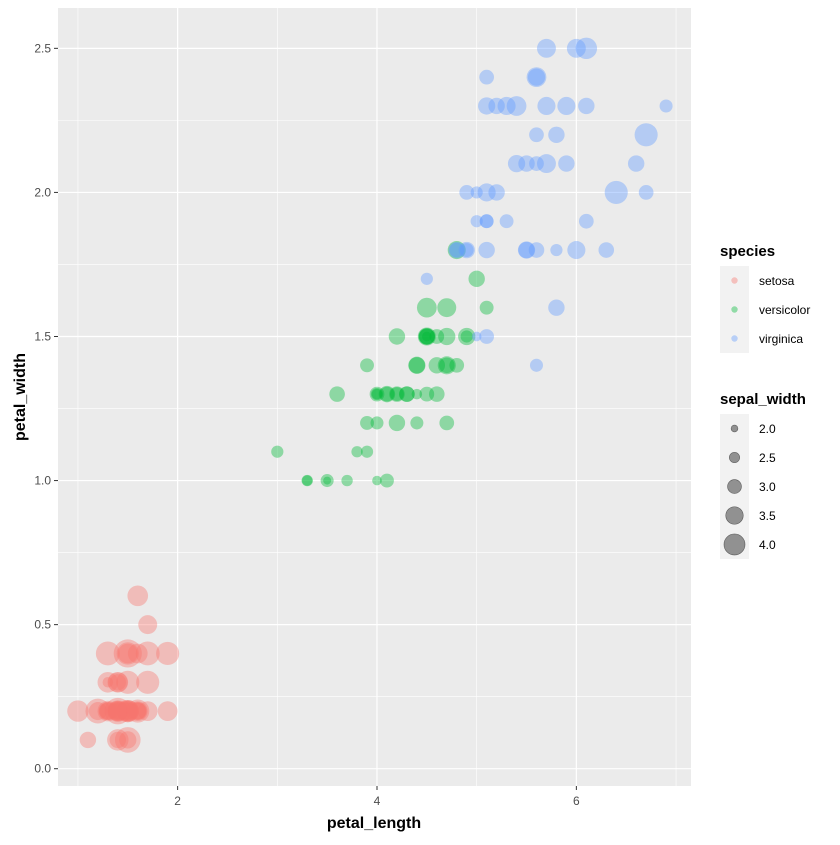 Image resolution: width=840 pixels, height=845 pixels. What do you see at coordinates (177, 801) in the screenshot?
I see `x-tick-label: 2` at bounding box center [177, 801].